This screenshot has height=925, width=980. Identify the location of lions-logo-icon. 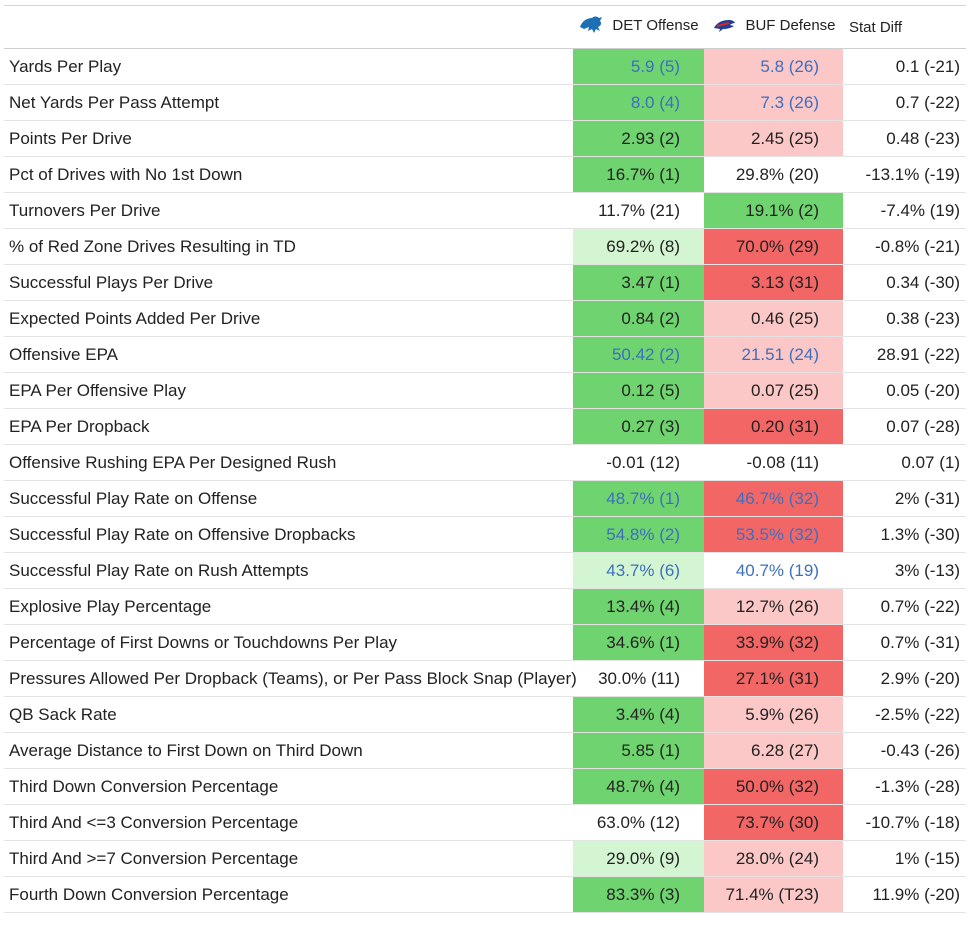
(591, 25).